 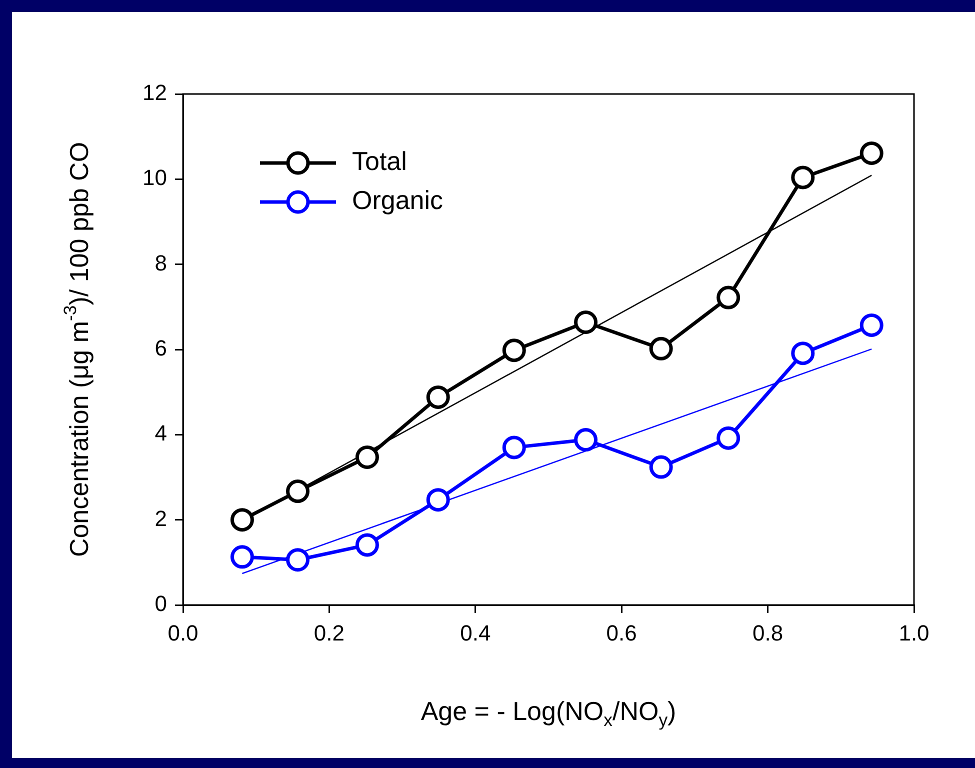 I want to click on x-tick-label: 0.6, so click(x=621, y=633).